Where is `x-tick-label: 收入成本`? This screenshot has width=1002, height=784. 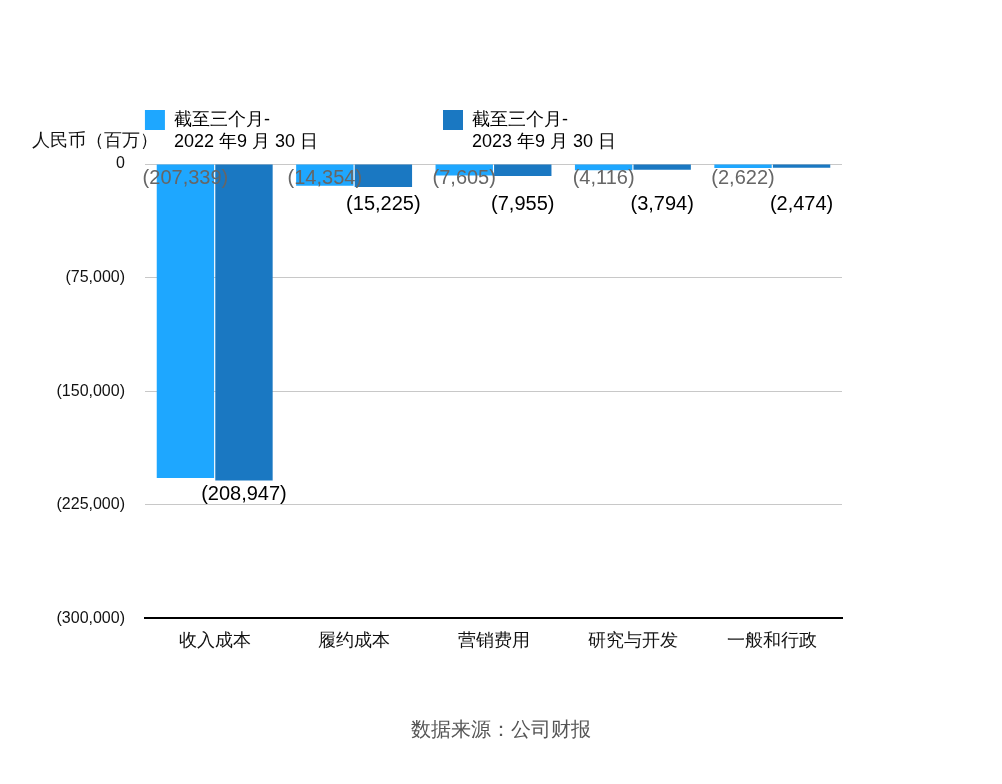
x-tick-label: 收入成本 is located at coordinates (214, 640).